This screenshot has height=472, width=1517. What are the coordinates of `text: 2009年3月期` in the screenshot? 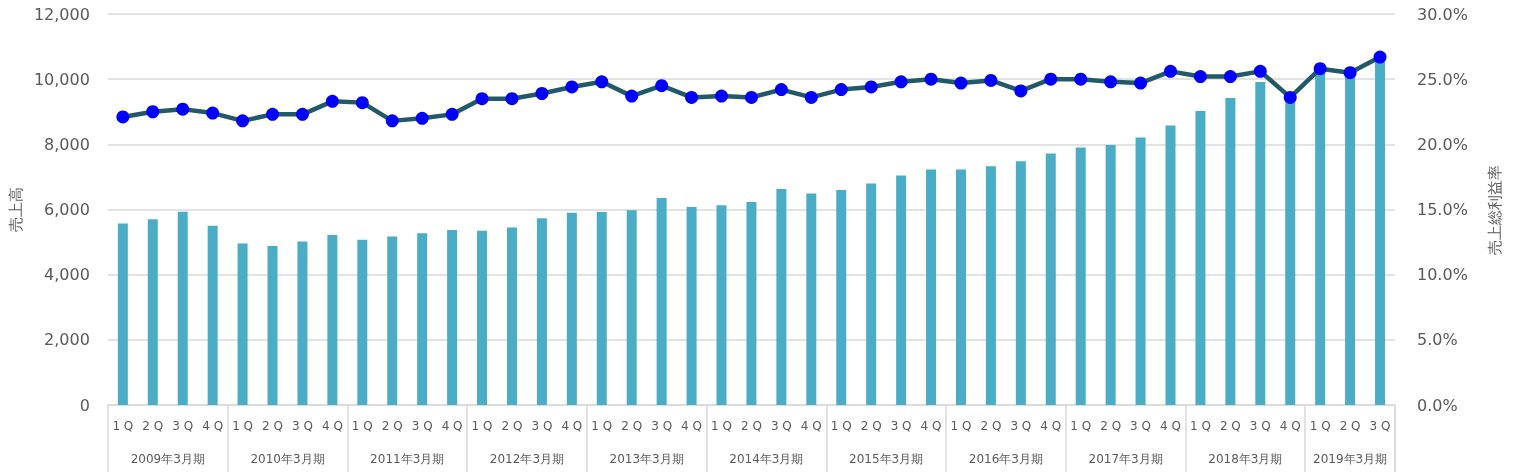 It's located at (167, 459).